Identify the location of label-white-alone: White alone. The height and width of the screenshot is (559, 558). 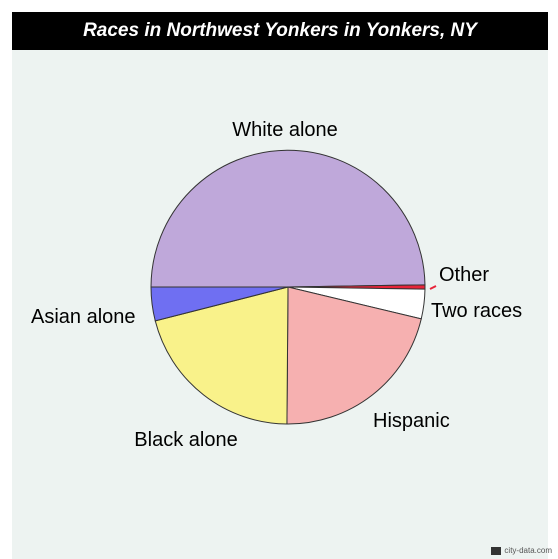
(285, 130).